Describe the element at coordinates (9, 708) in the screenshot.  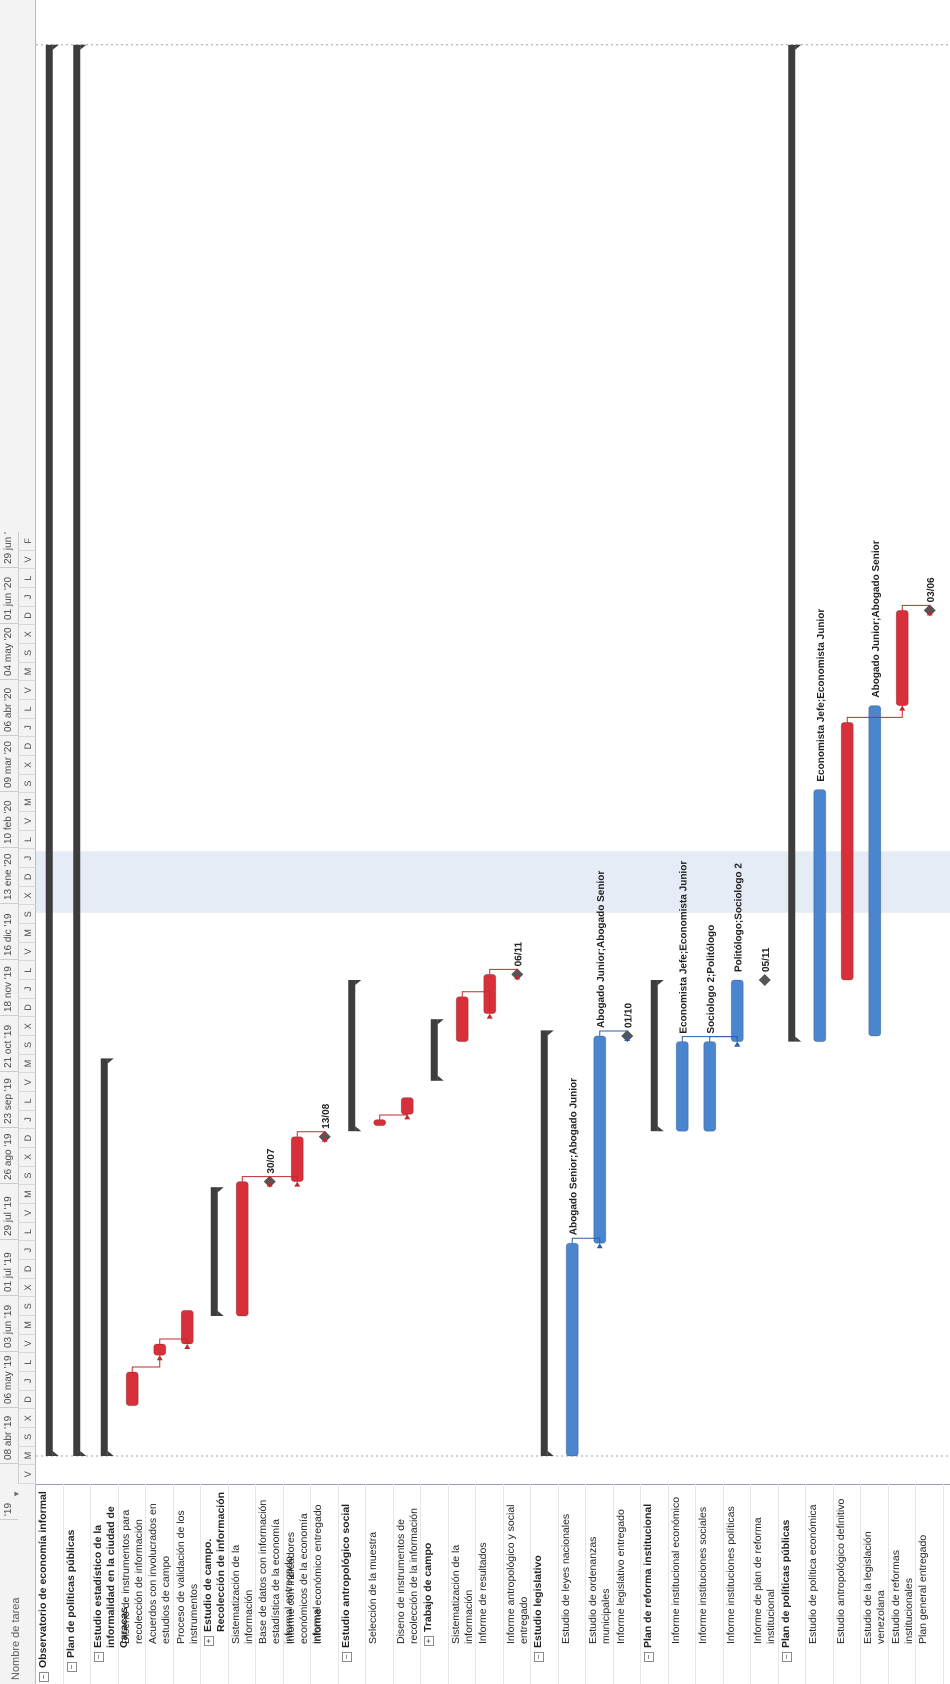
I see `timescale-week-label: 06 abr '20` at that location.